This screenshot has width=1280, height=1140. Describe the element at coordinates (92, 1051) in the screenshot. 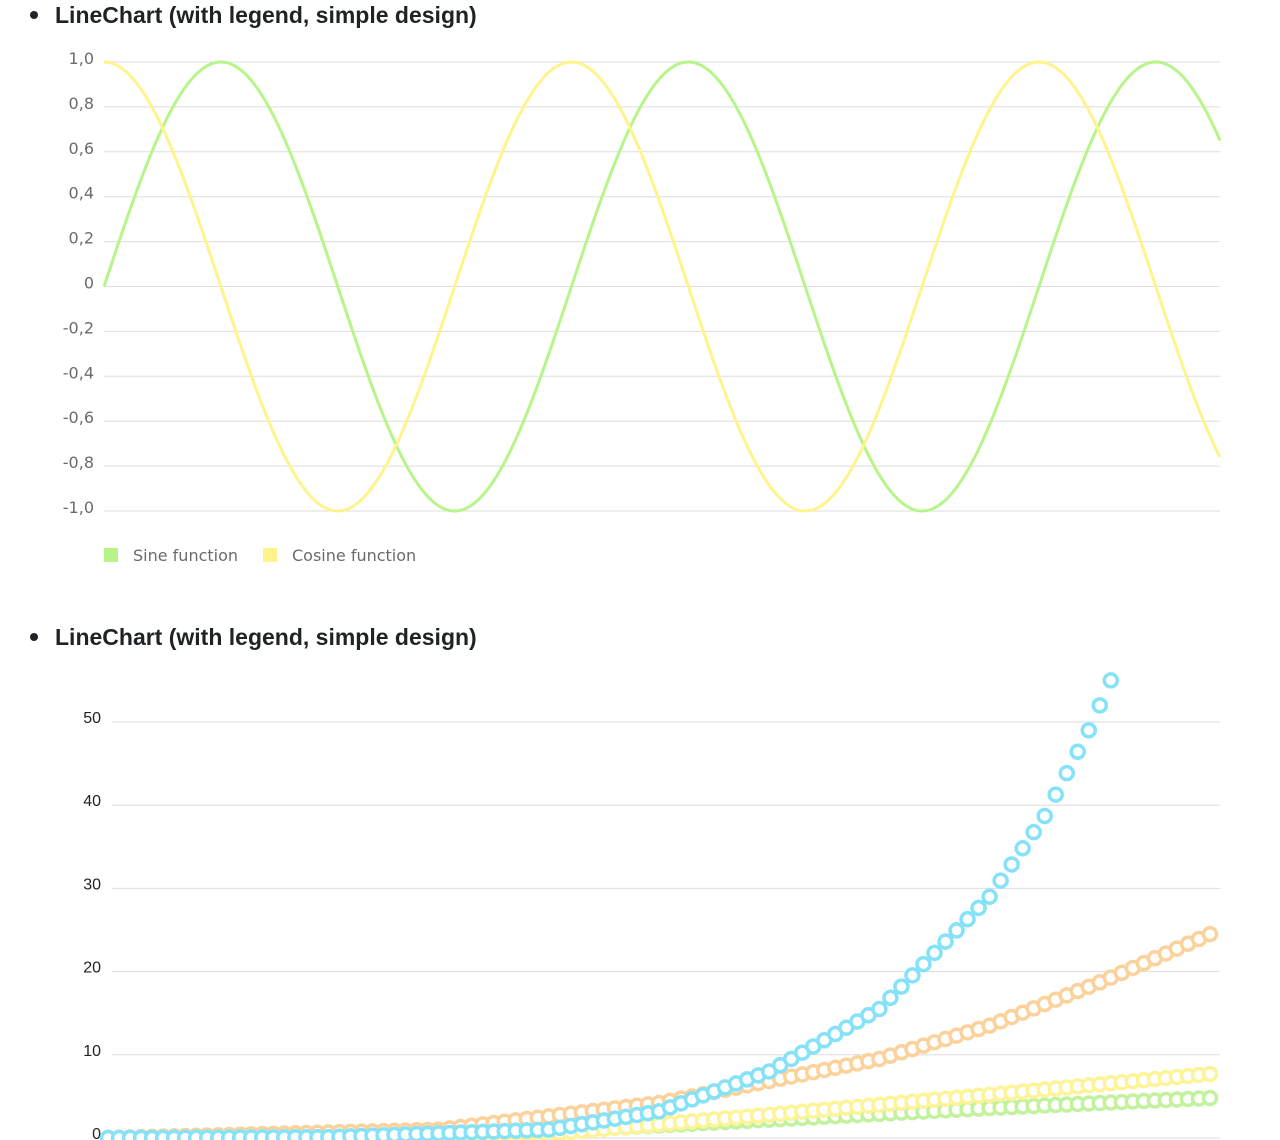

I see `y-tick-label: 10` at that location.